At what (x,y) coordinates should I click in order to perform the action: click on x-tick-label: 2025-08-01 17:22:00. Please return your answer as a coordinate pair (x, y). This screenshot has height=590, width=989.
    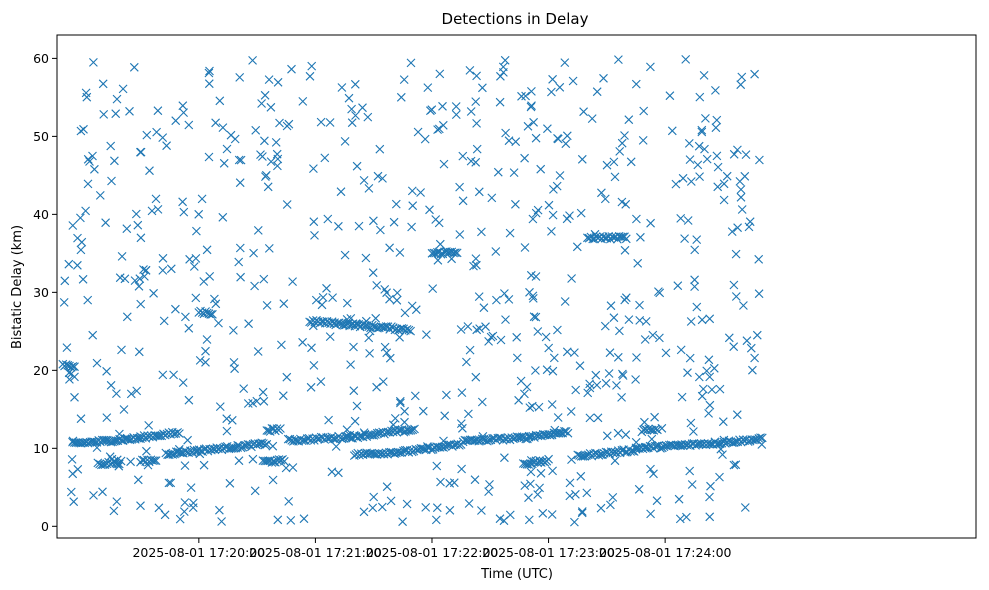
    Looking at the image, I should click on (432, 552).